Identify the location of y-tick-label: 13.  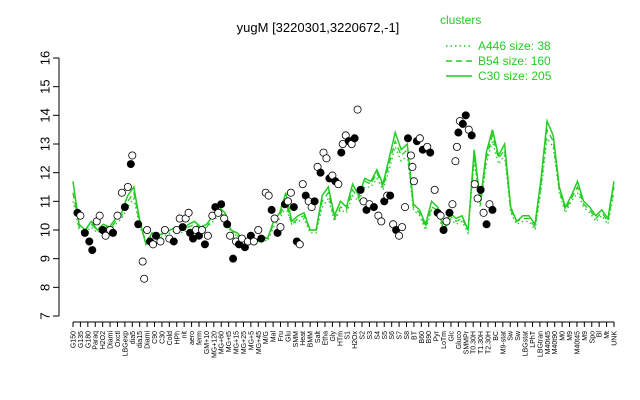
(45, 144).